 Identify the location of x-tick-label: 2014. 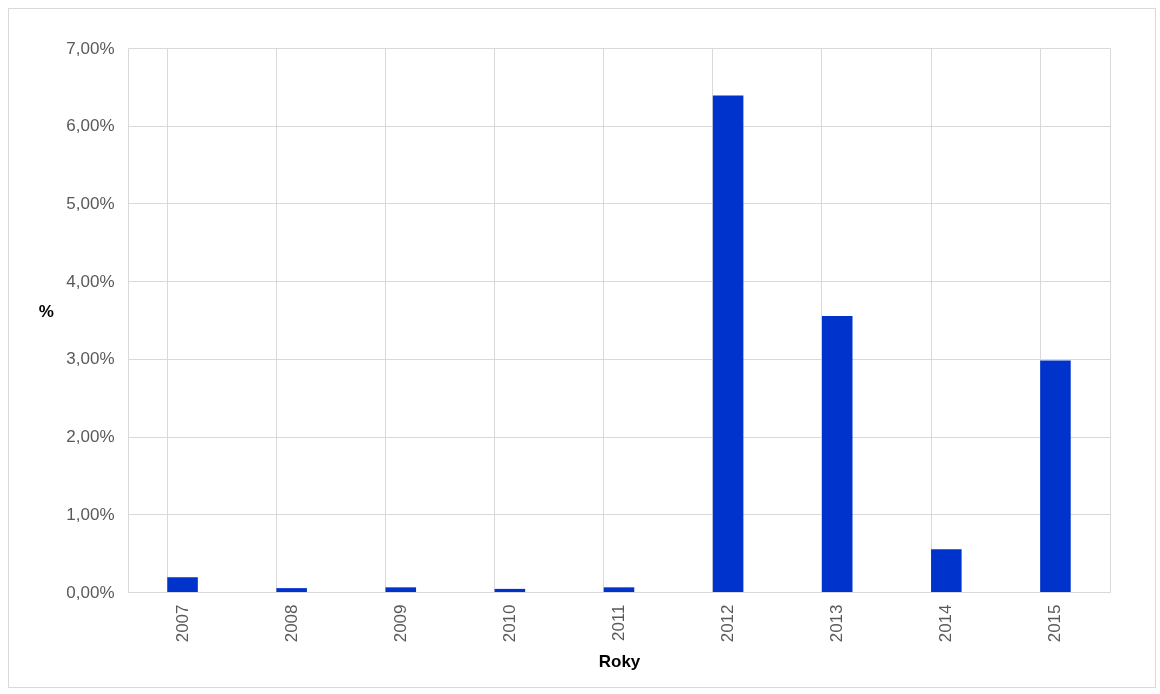
(946, 623).